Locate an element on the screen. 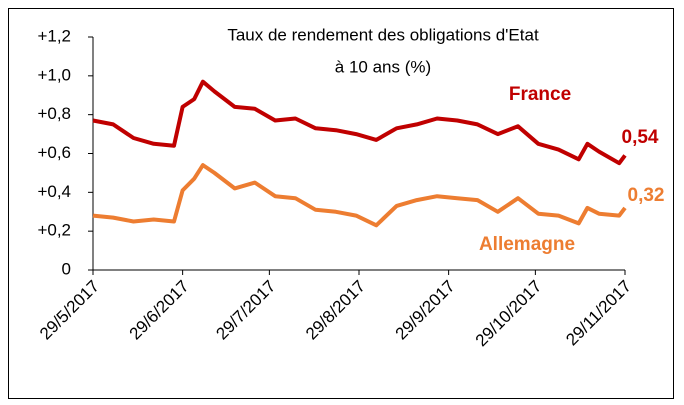 The width and height of the screenshot is (684, 405). series-label: France is located at coordinates (540, 94).